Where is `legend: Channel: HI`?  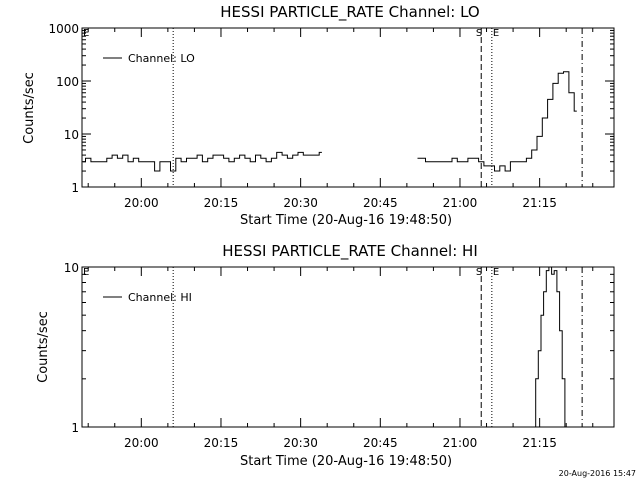
legend: Channel: HI is located at coordinates (147, 297).